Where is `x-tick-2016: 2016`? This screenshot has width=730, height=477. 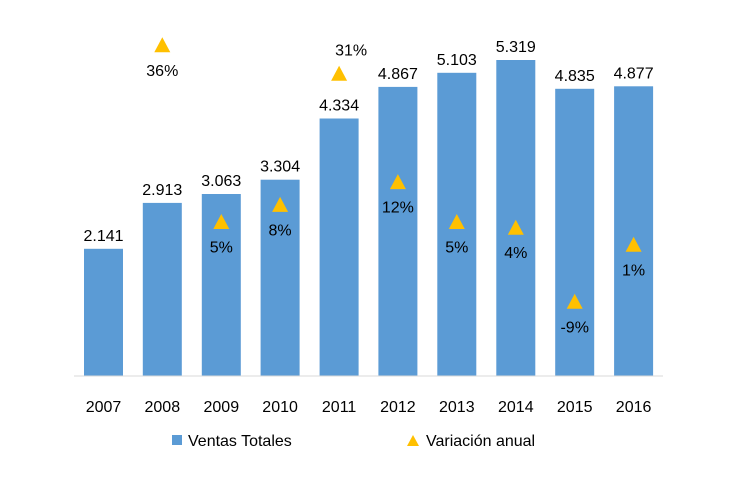 x-tick-2016: 2016 is located at coordinates (634, 407).